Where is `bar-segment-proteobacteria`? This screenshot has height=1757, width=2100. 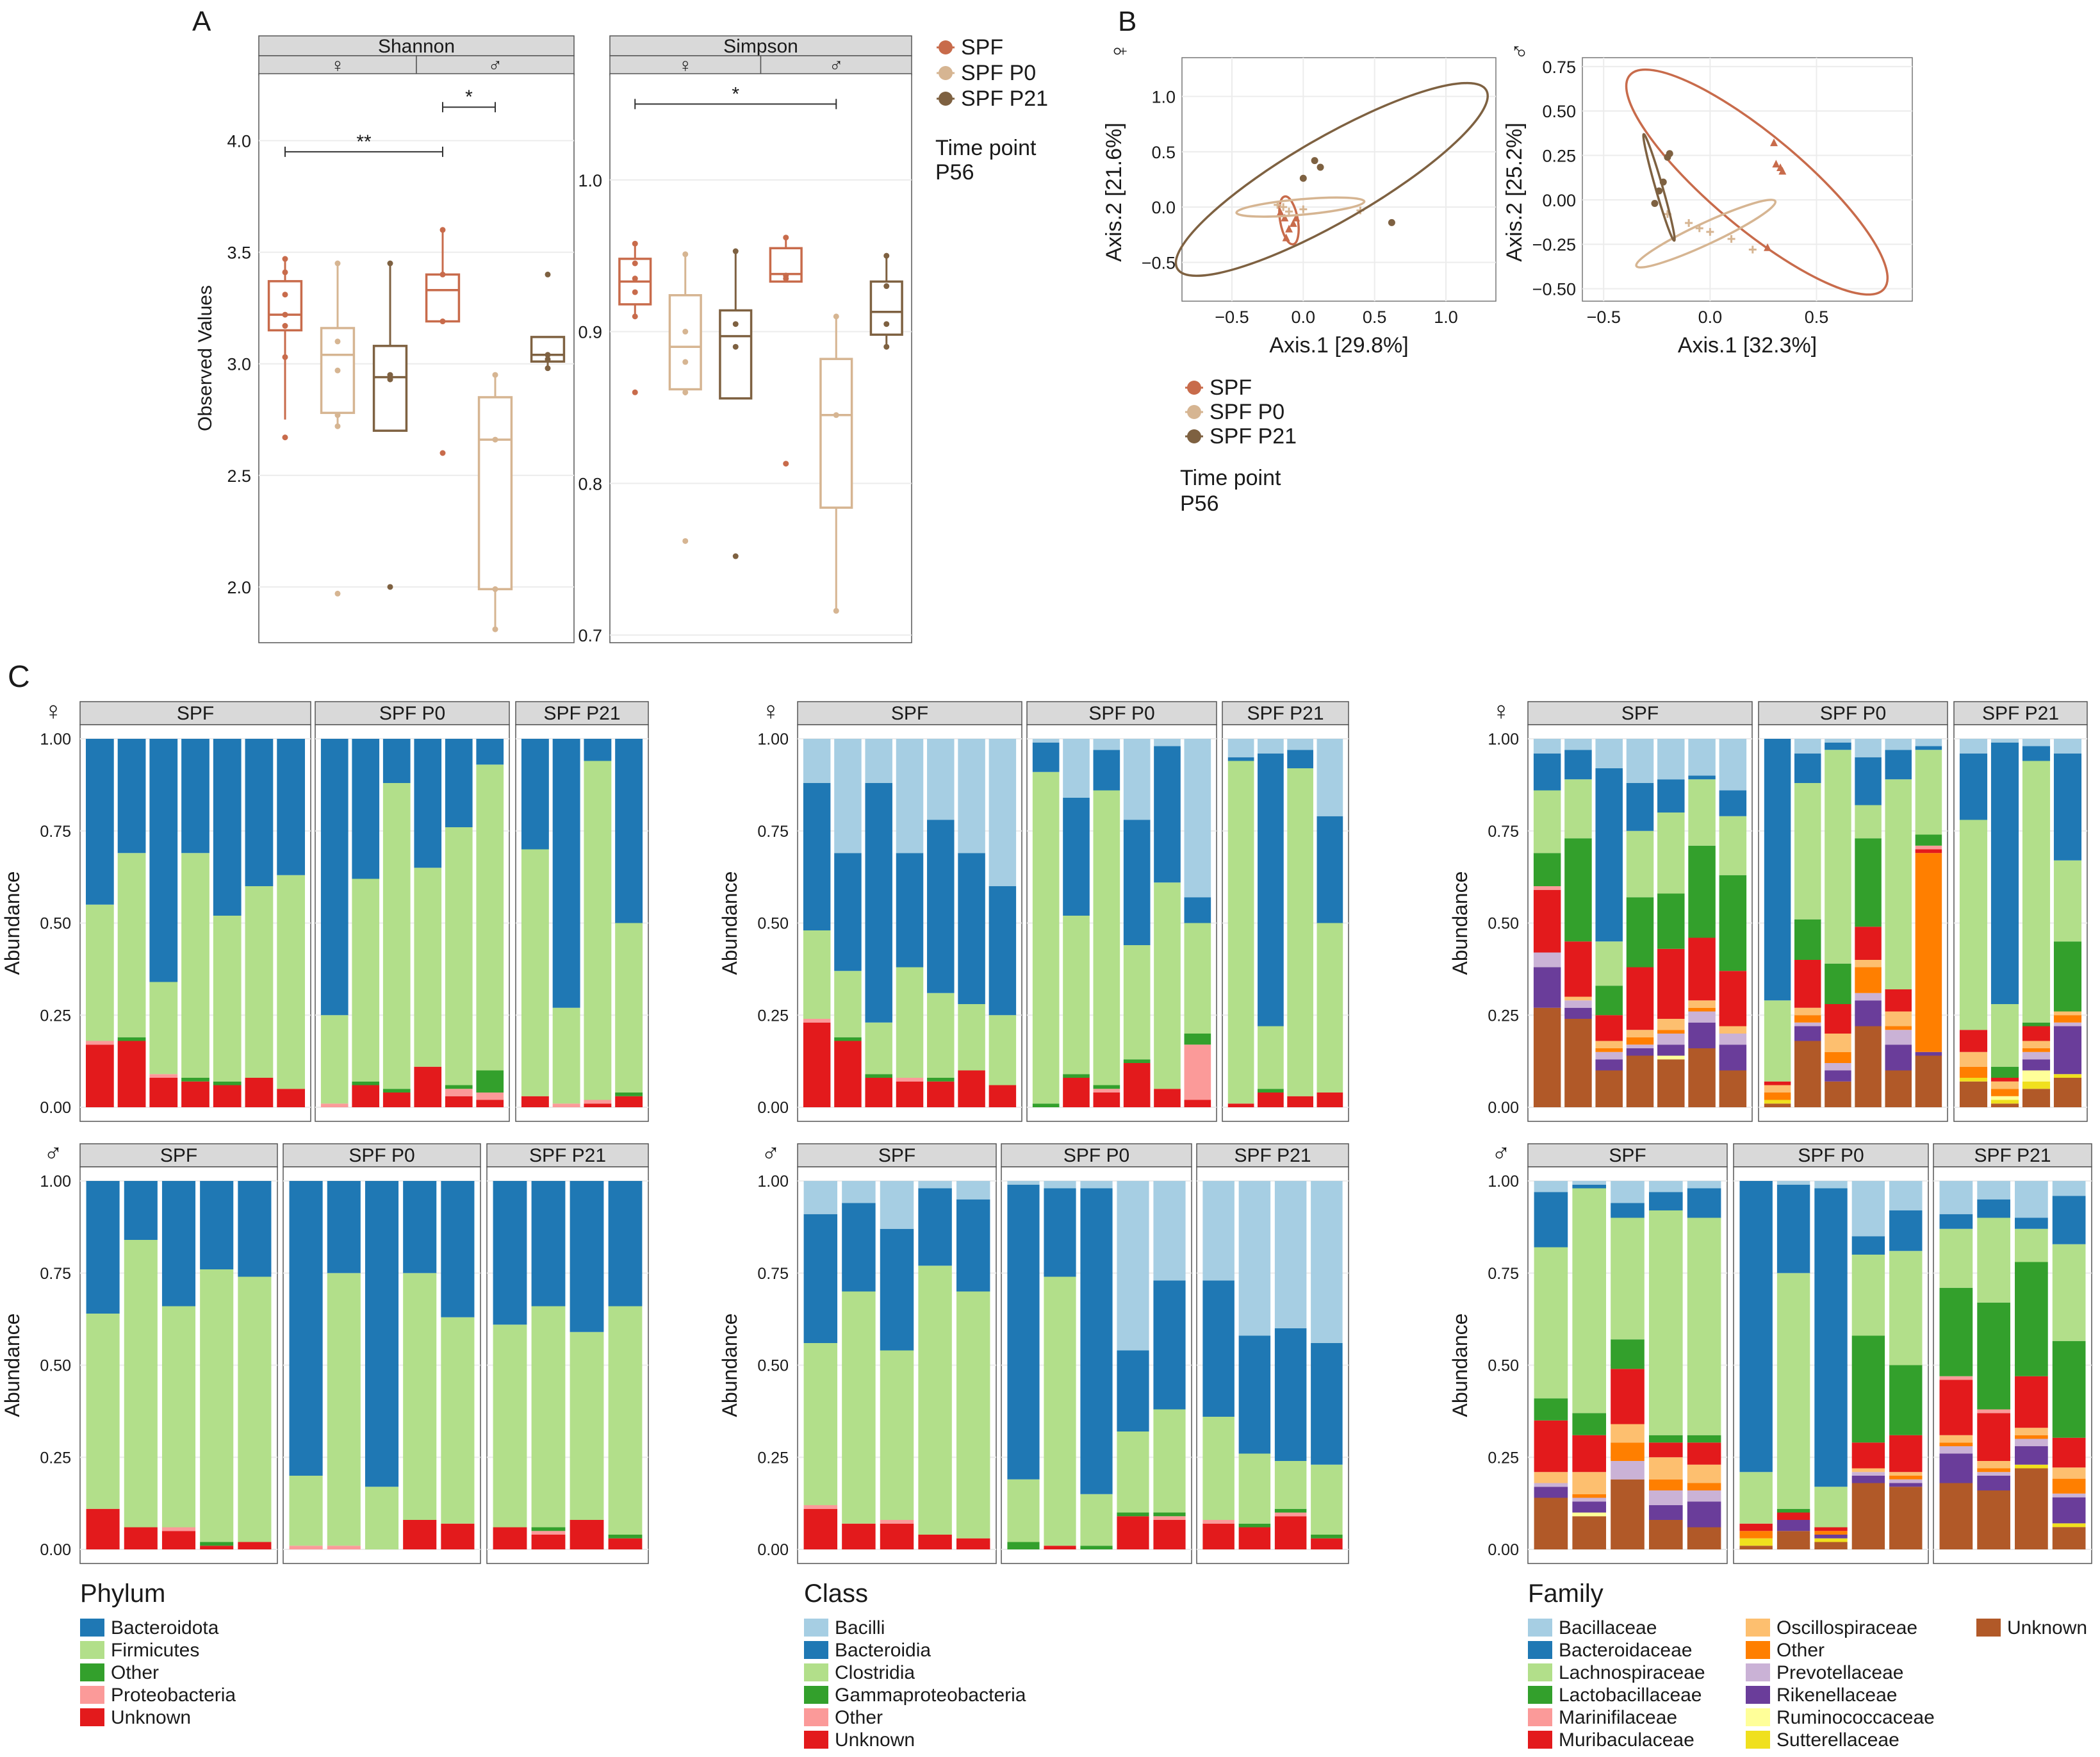 bar-segment-proteobacteria is located at coordinates (566, 1105).